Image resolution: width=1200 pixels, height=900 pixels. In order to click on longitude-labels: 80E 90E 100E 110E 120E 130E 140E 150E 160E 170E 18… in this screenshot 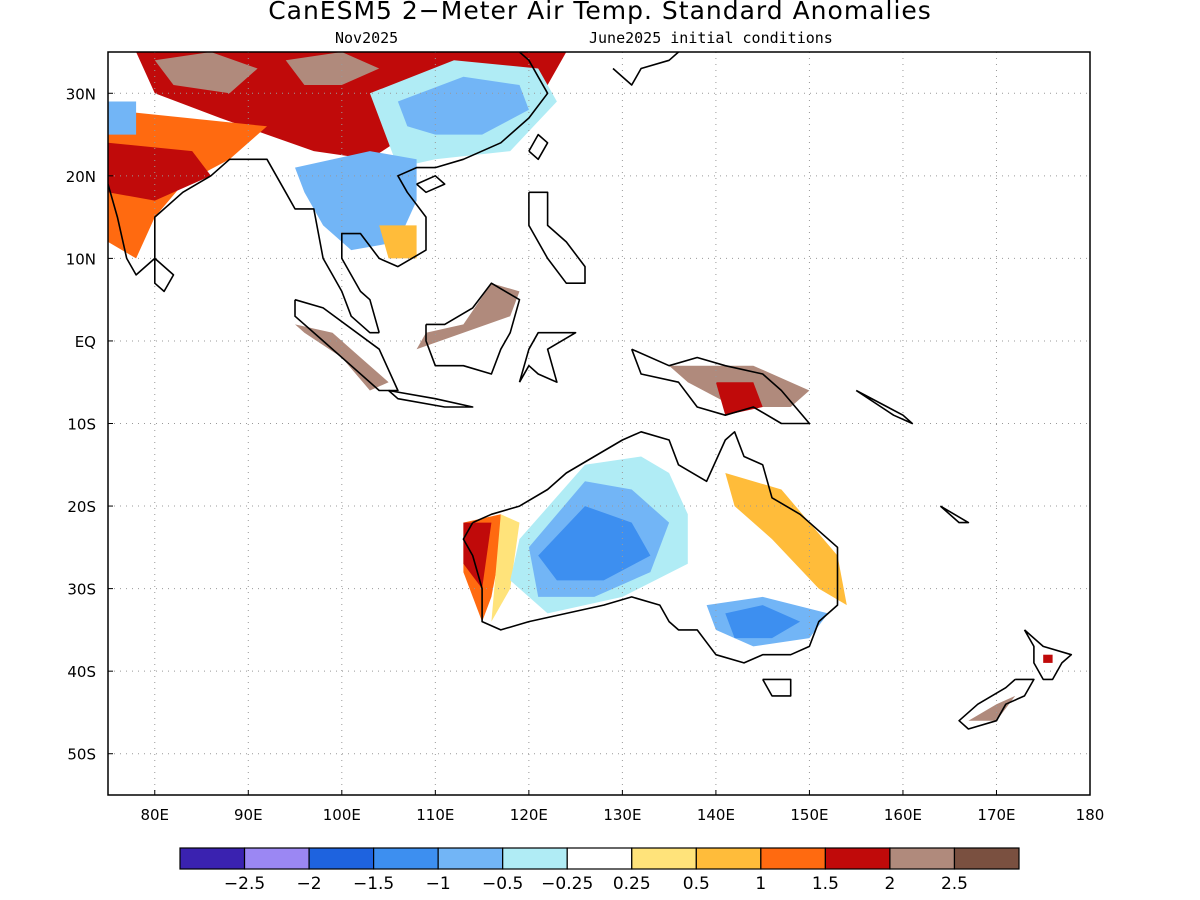, I will do `click(622, 807)`.